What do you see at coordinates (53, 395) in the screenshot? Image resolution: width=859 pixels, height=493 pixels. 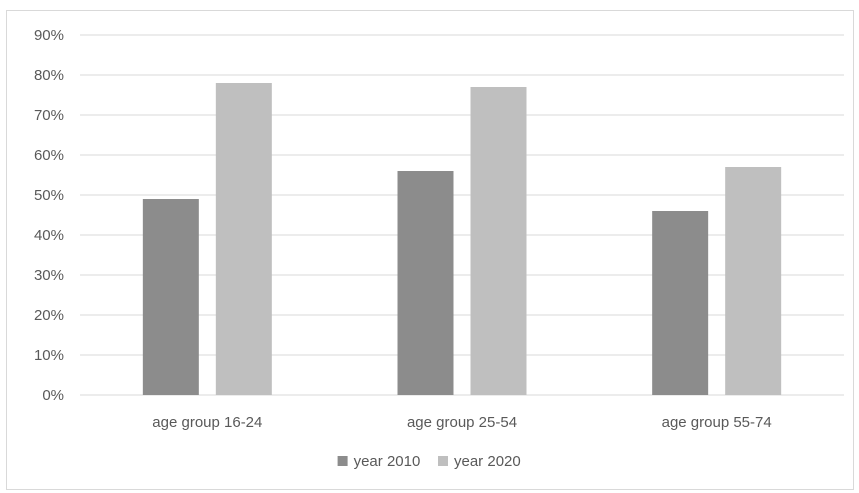 I see `y-tick-label: 0%` at bounding box center [53, 395].